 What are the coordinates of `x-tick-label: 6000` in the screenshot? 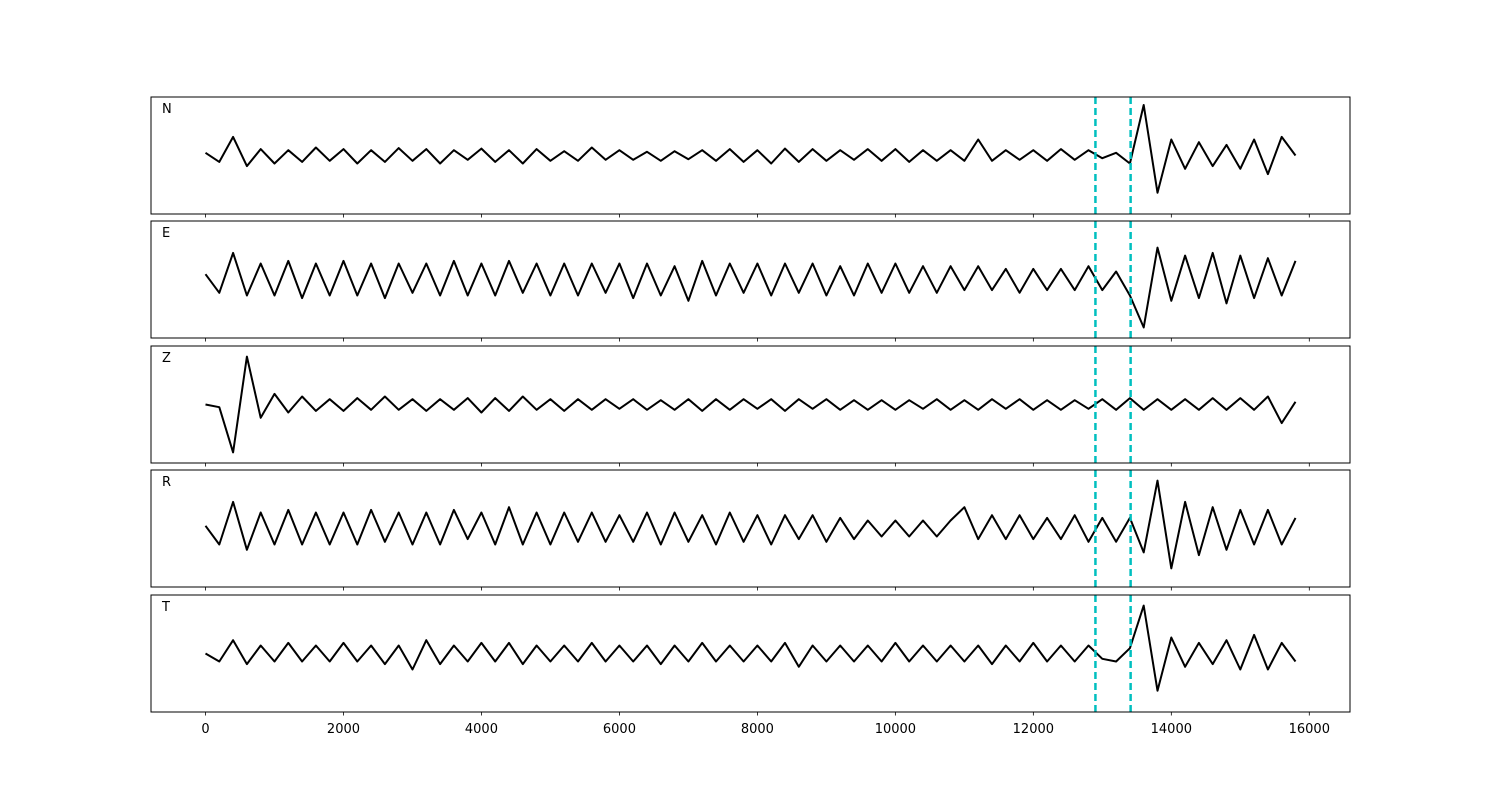 It's located at (619, 729).